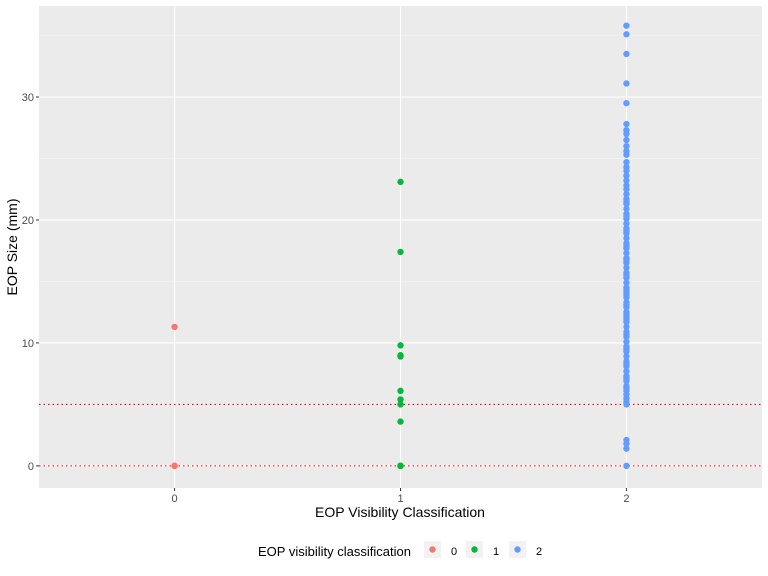  Describe the element at coordinates (626, 499) in the screenshot. I see `x-tick-label: 2` at that location.